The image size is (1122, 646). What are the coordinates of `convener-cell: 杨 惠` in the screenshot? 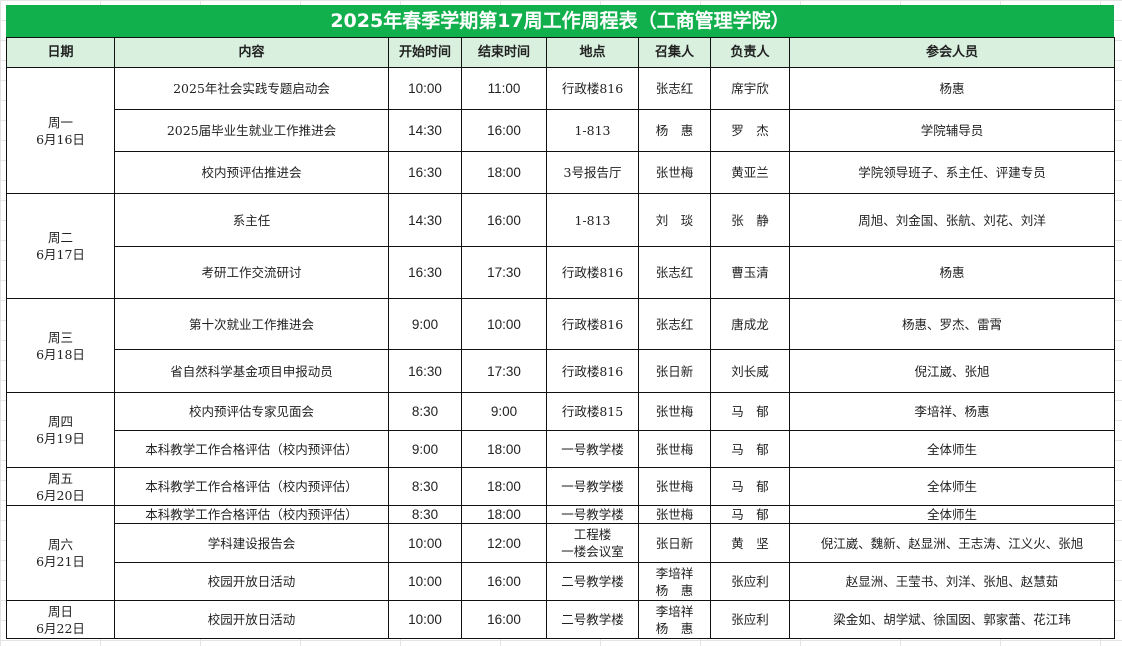 It's located at (674, 130).